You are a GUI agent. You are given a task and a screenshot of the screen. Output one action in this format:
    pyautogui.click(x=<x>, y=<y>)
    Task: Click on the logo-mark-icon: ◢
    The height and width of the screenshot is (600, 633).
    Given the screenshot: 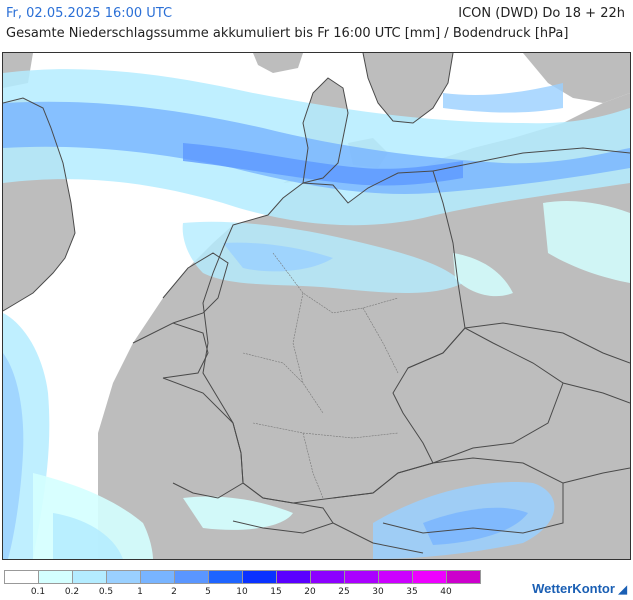 What is the action you would take?
    pyautogui.click(x=622, y=590)
    